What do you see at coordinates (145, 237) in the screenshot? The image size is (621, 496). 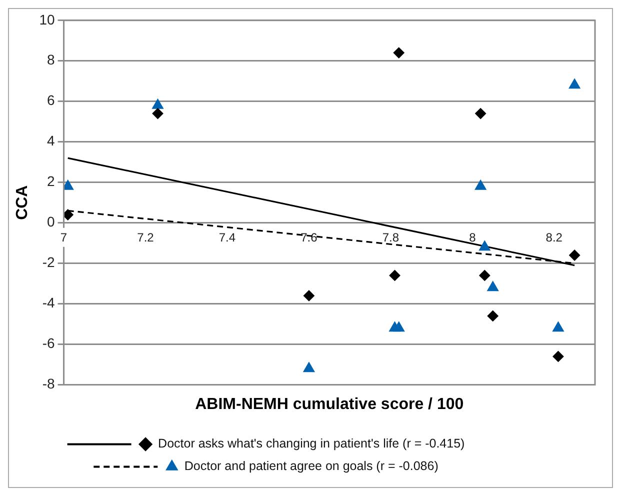 I see `x-tick-label: 7.2` at bounding box center [145, 237].